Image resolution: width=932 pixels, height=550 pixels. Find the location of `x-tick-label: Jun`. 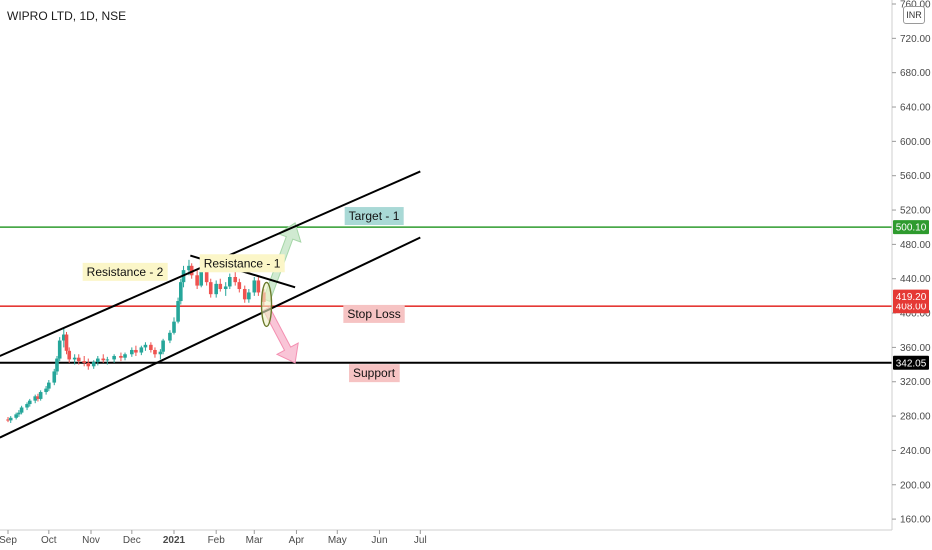

x-tick-label: Jun is located at coordinates (379, 540).